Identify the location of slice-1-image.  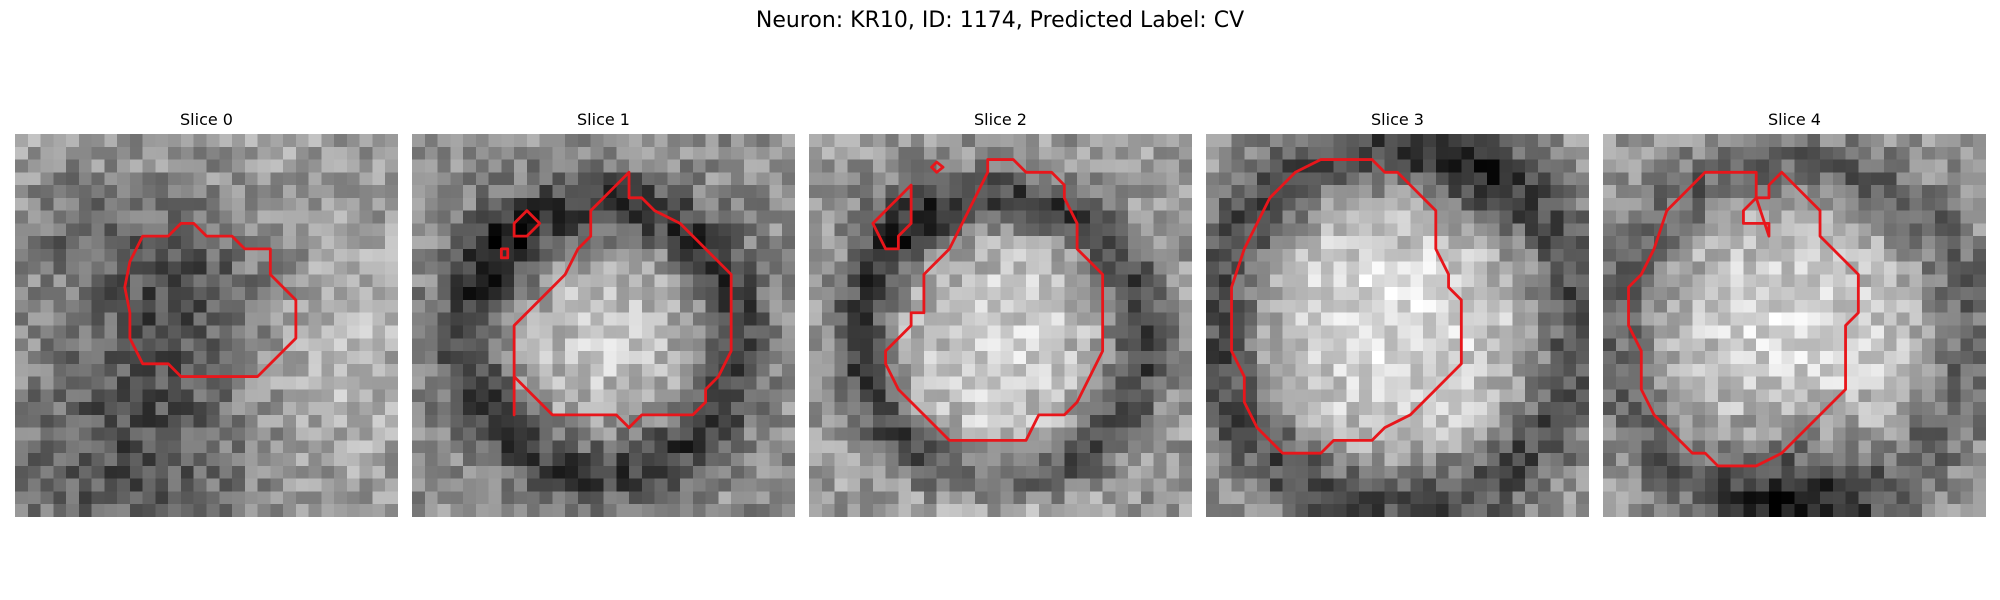
(603, 325).